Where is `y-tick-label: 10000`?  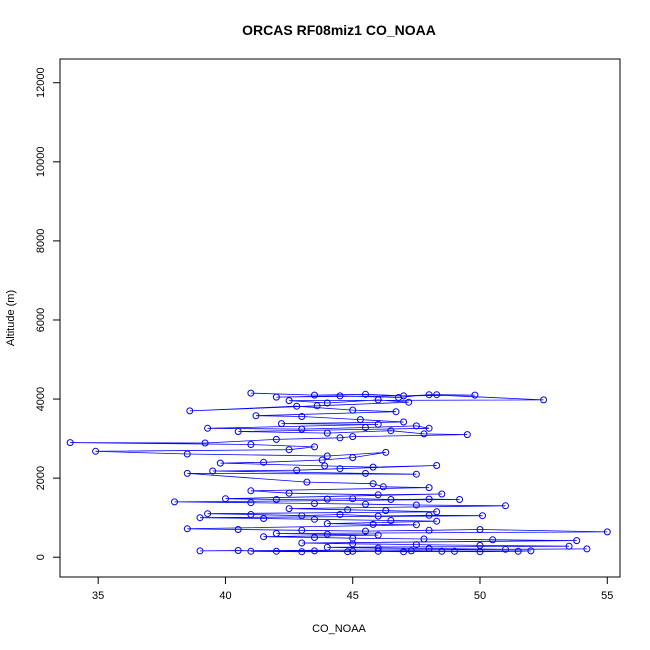 y-tick-label: 10000 is located at coordinates (41, 162).